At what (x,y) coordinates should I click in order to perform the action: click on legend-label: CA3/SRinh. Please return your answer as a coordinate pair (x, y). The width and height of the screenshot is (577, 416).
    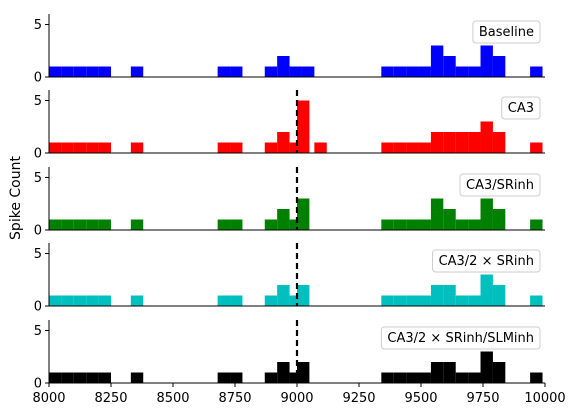
    Looking at the image, I should click on (500, 185).